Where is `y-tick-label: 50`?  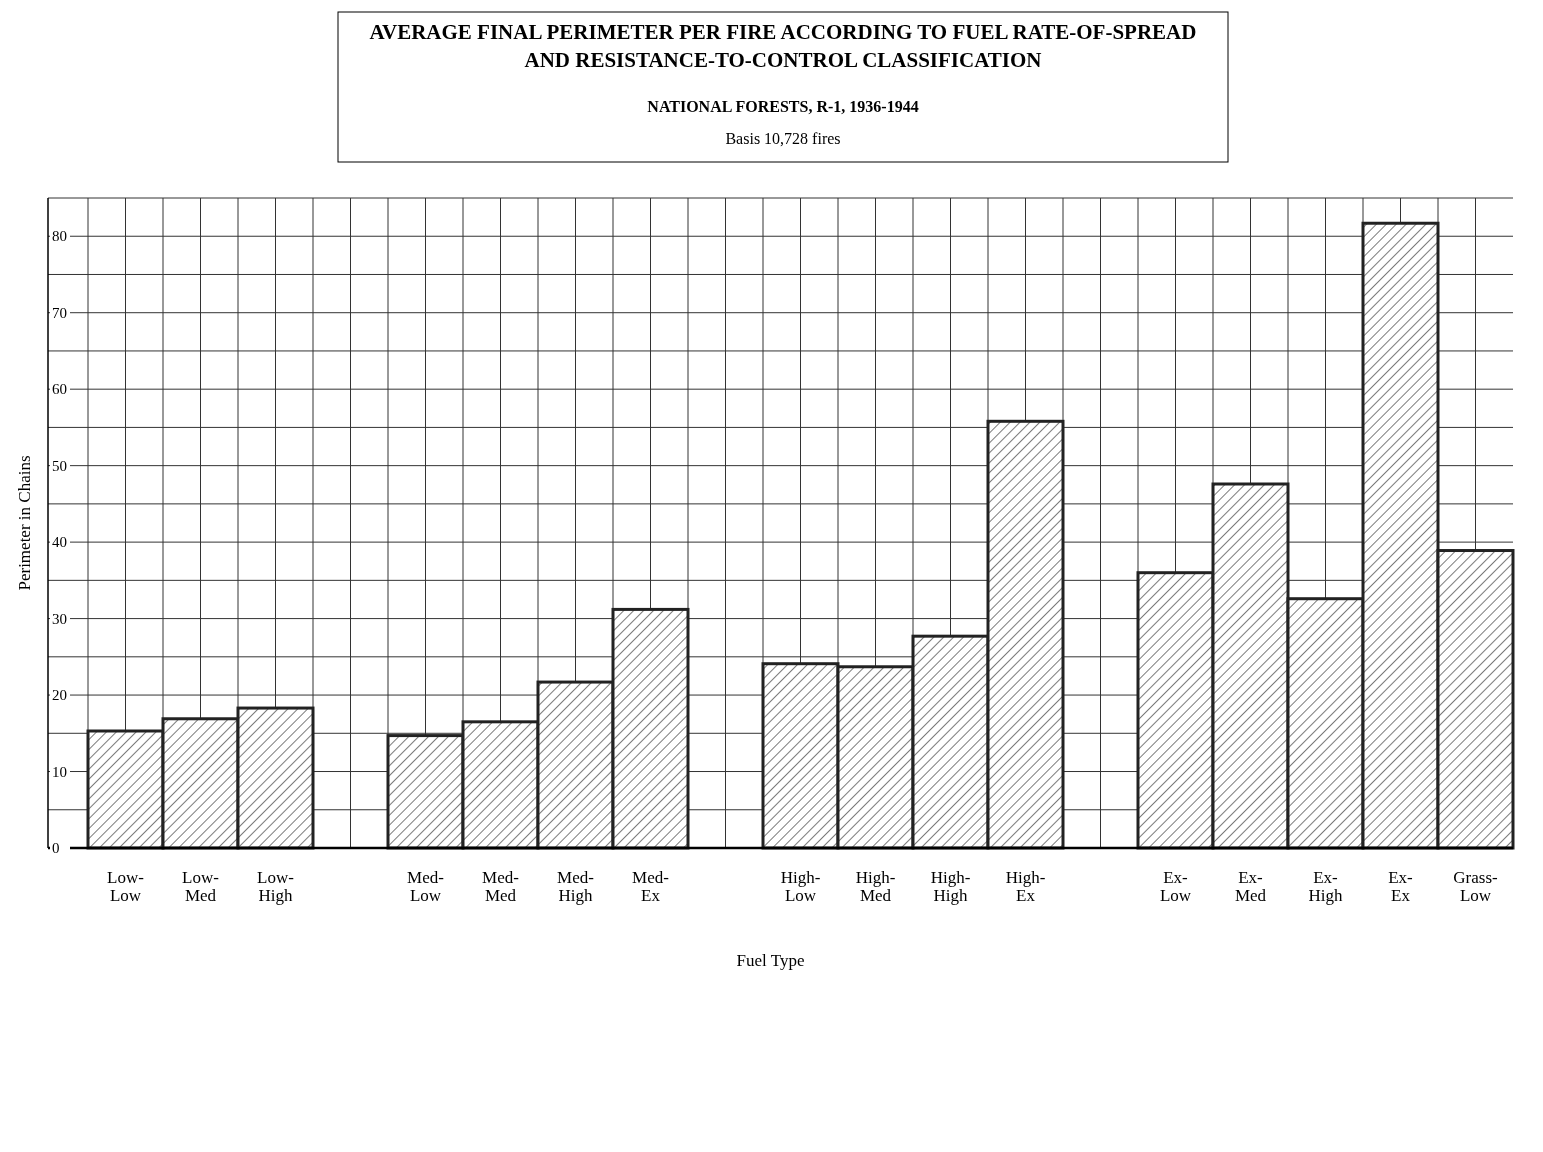 y-tick-label: 50 is located at coordinates (59, 465).